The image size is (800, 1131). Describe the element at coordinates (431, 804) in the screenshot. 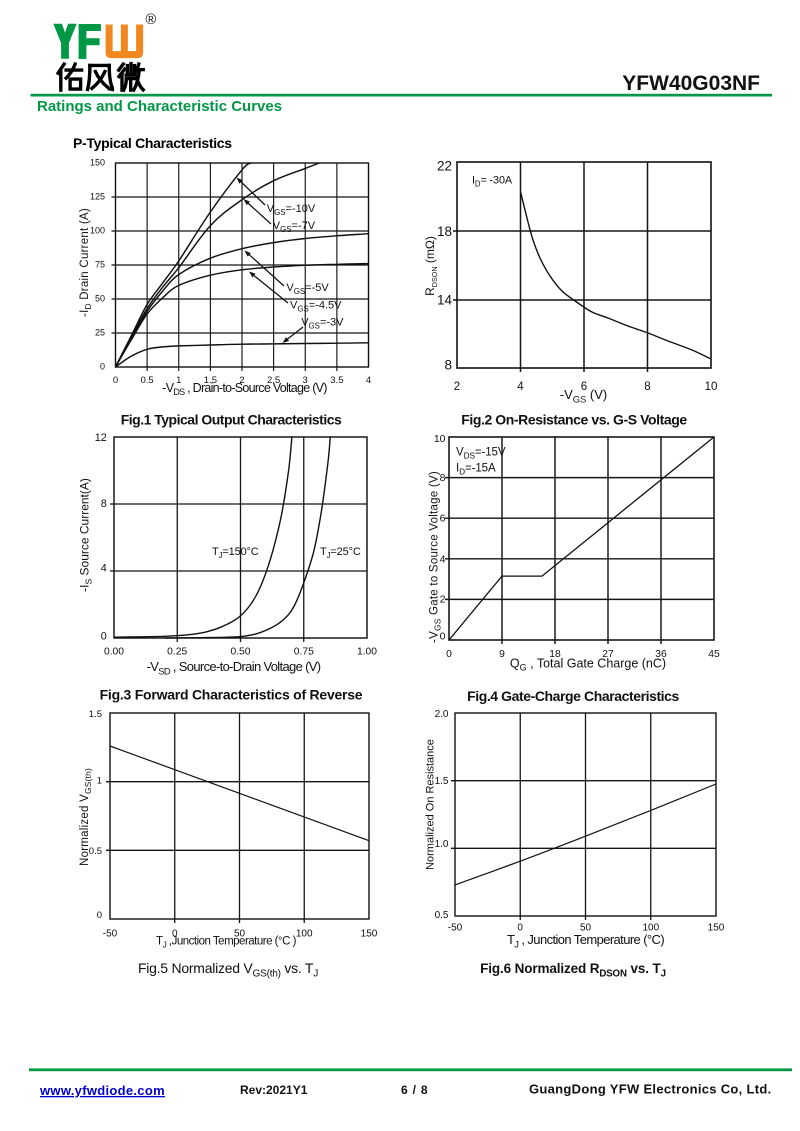

I see `svg-text: Normalized On Resistance` at that location.